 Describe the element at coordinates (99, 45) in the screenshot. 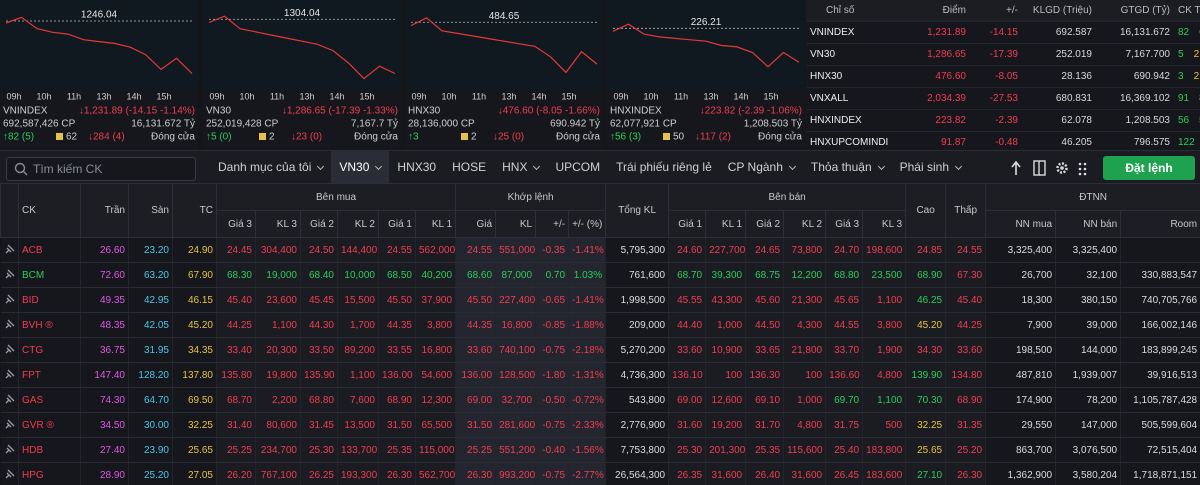

I see `index-line` at that location.